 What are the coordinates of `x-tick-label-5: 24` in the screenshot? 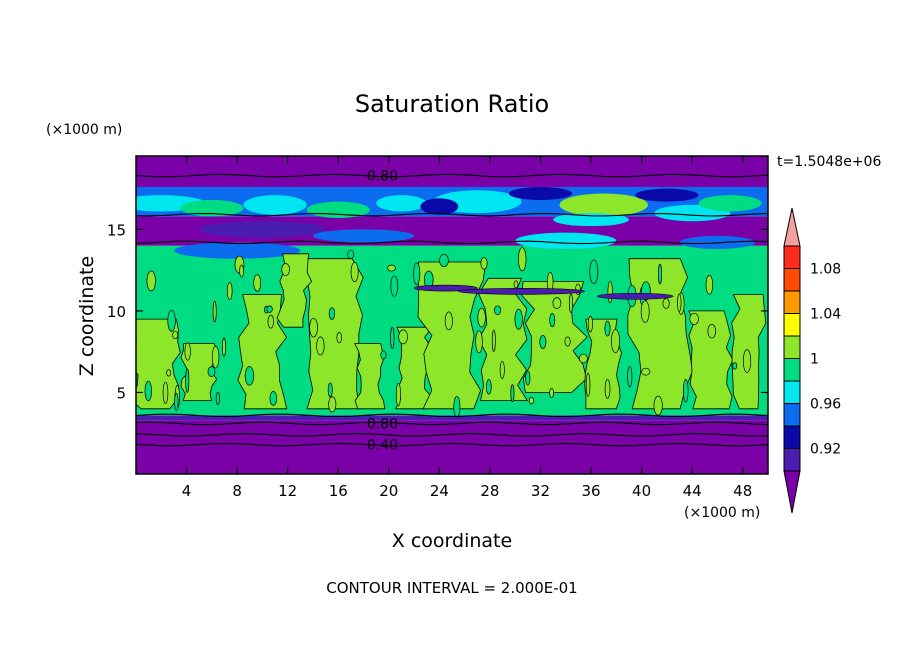 It's located at (439, 491).